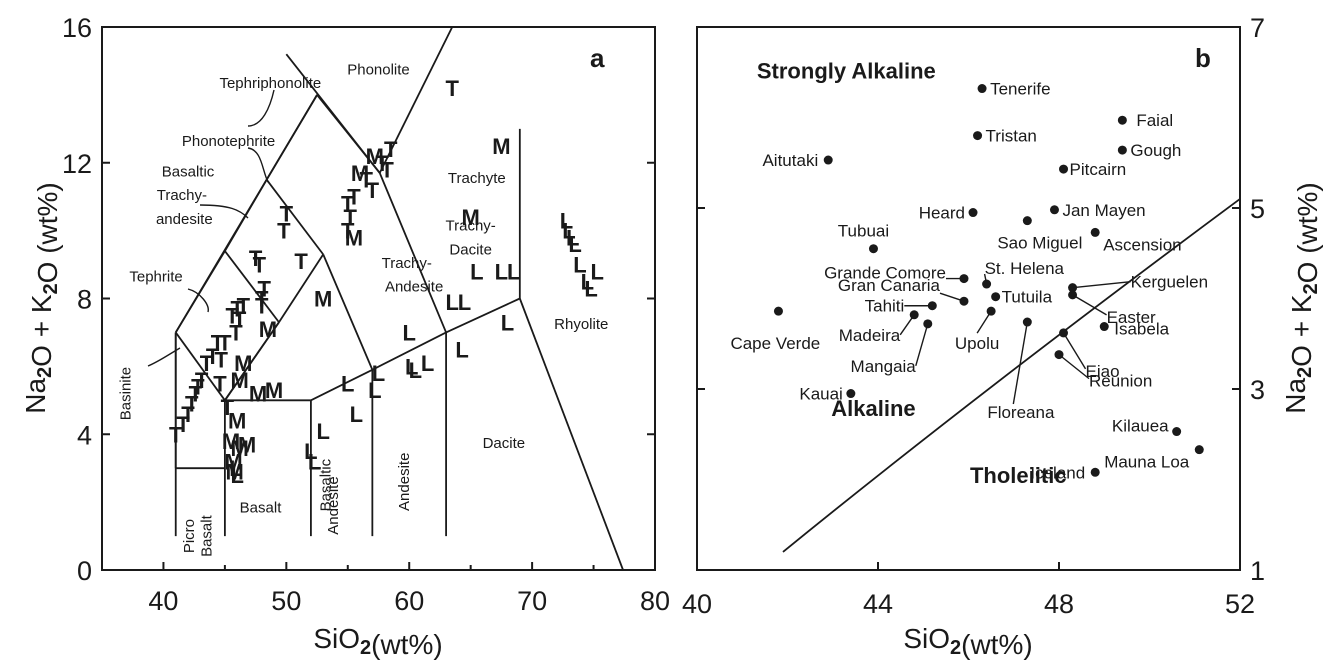  Describe the element at coordinates (1021, 412) in the screenshot. I see `panel-b-point-label: Floreana` at that location.